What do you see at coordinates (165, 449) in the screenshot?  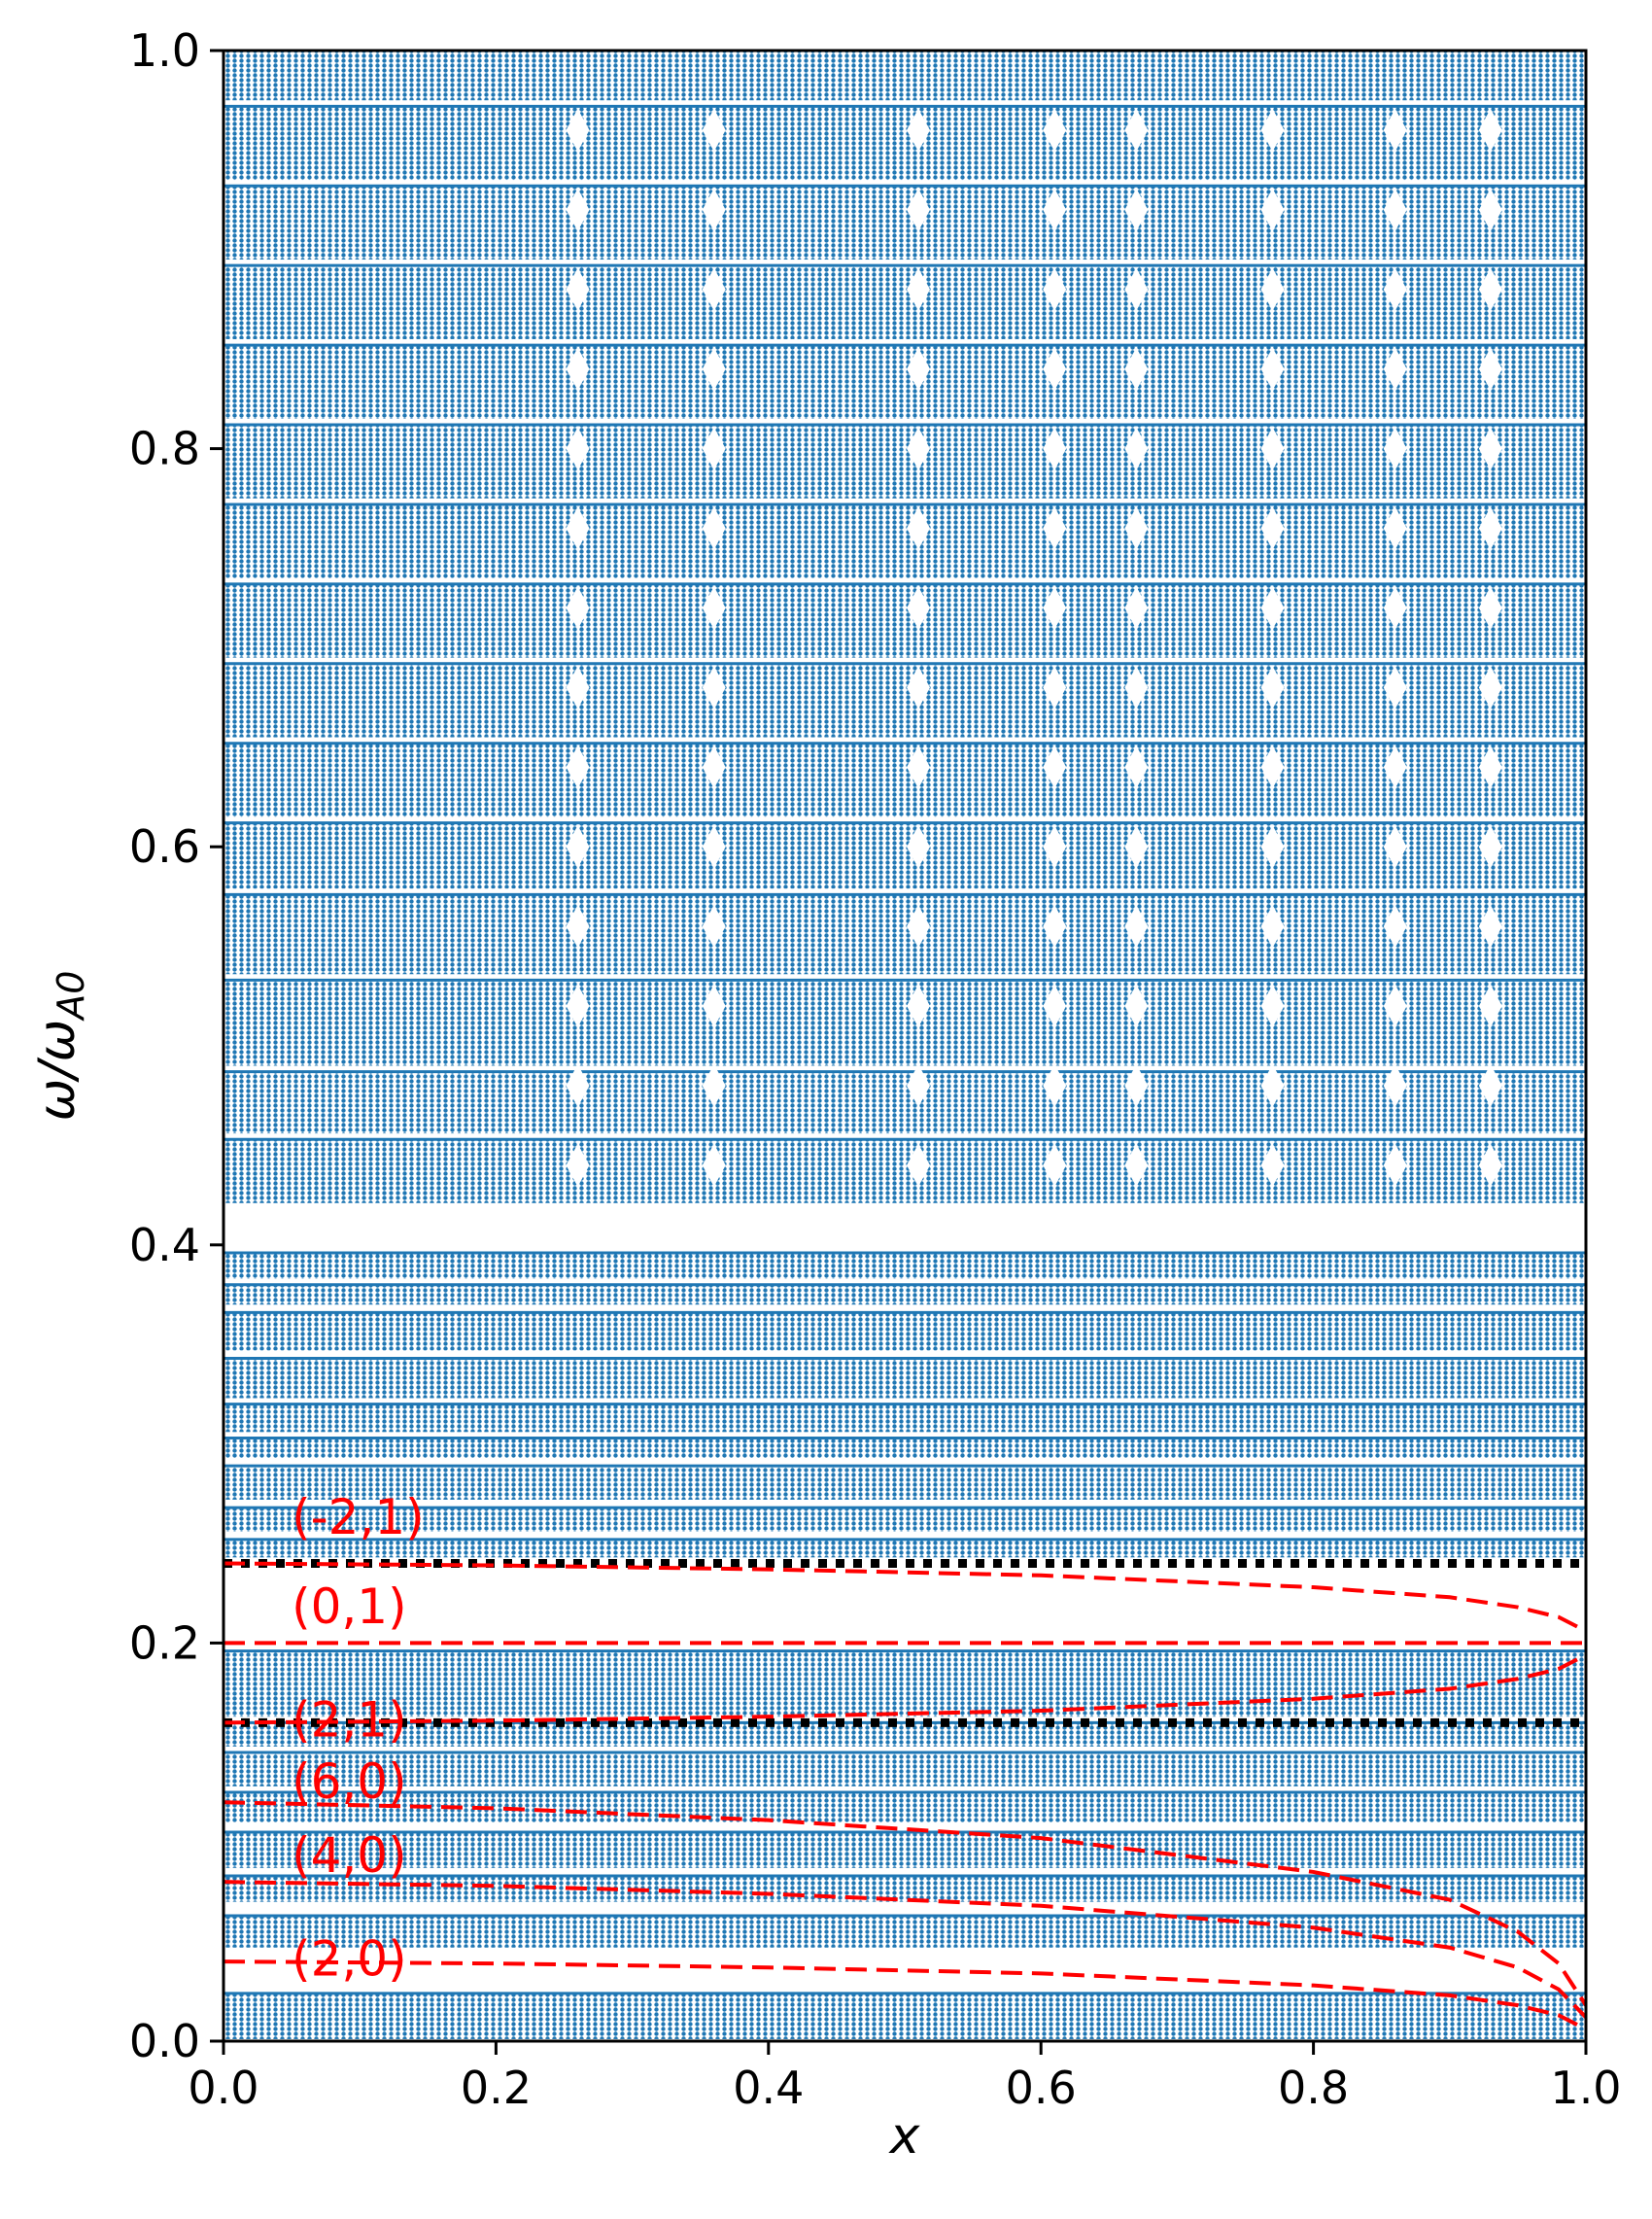 I see `y-tick-label: 0.8` at bounding box center [165, 449].